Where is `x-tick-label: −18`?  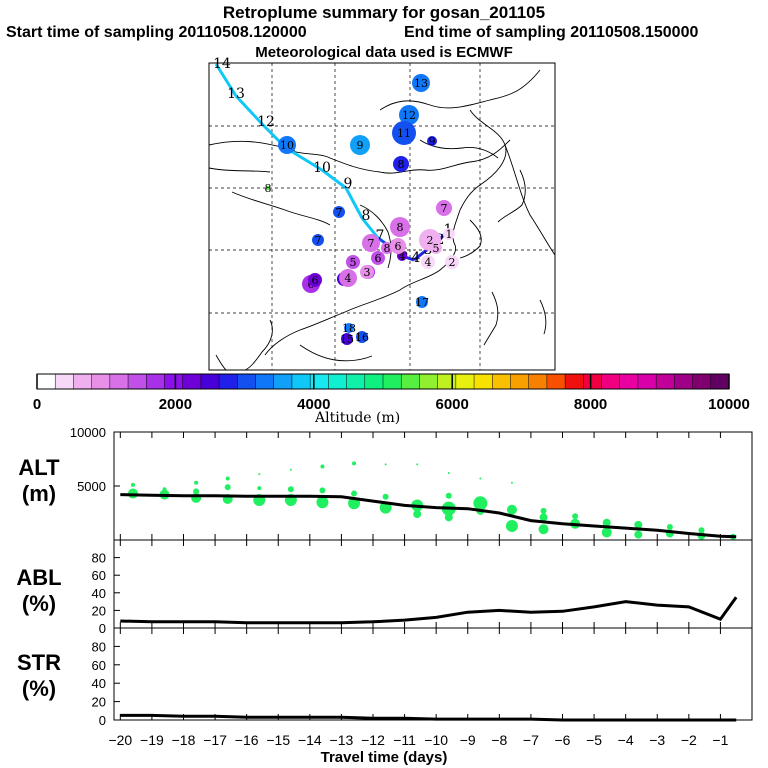 x-tick-label: −18 is located at coordinates (184, 740).